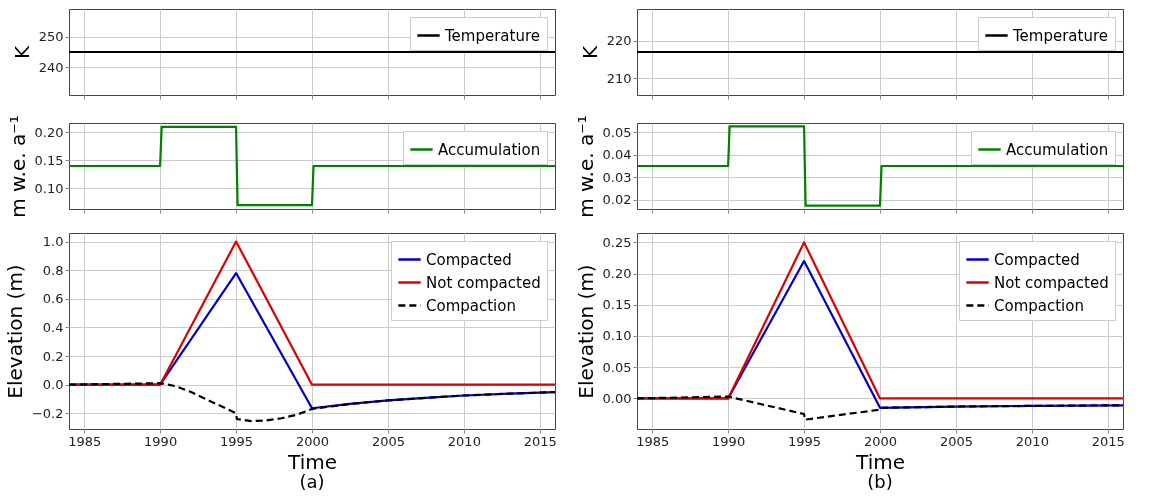 Image resolution: width=1151 pixels, height=502 pixels. Describe the element at coordinates (53, 356) in the screenshot. I see `y-tick-label: 0.2` at that location.